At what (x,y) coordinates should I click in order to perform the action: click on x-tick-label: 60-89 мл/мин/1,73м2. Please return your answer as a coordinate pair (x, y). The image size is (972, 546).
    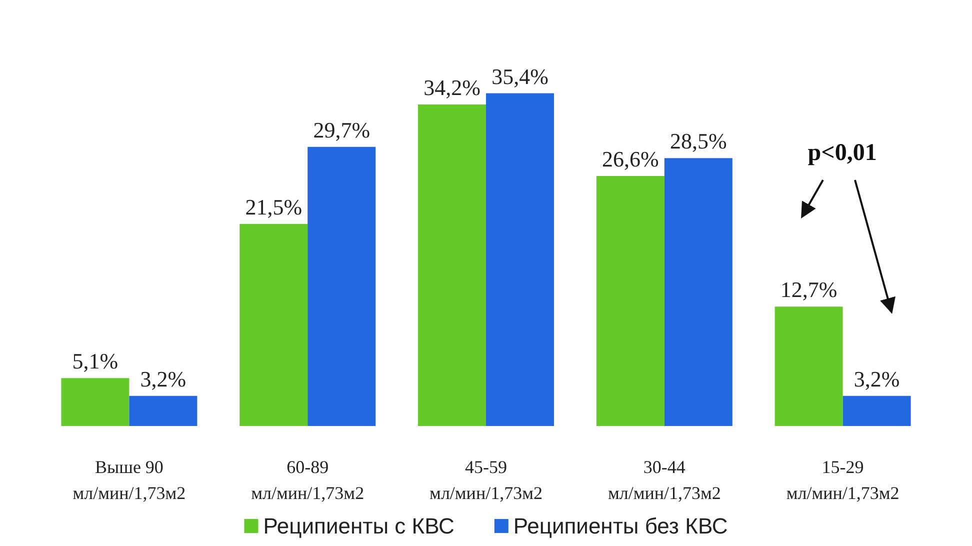
    Looking at the image, I should click on (307, 480).